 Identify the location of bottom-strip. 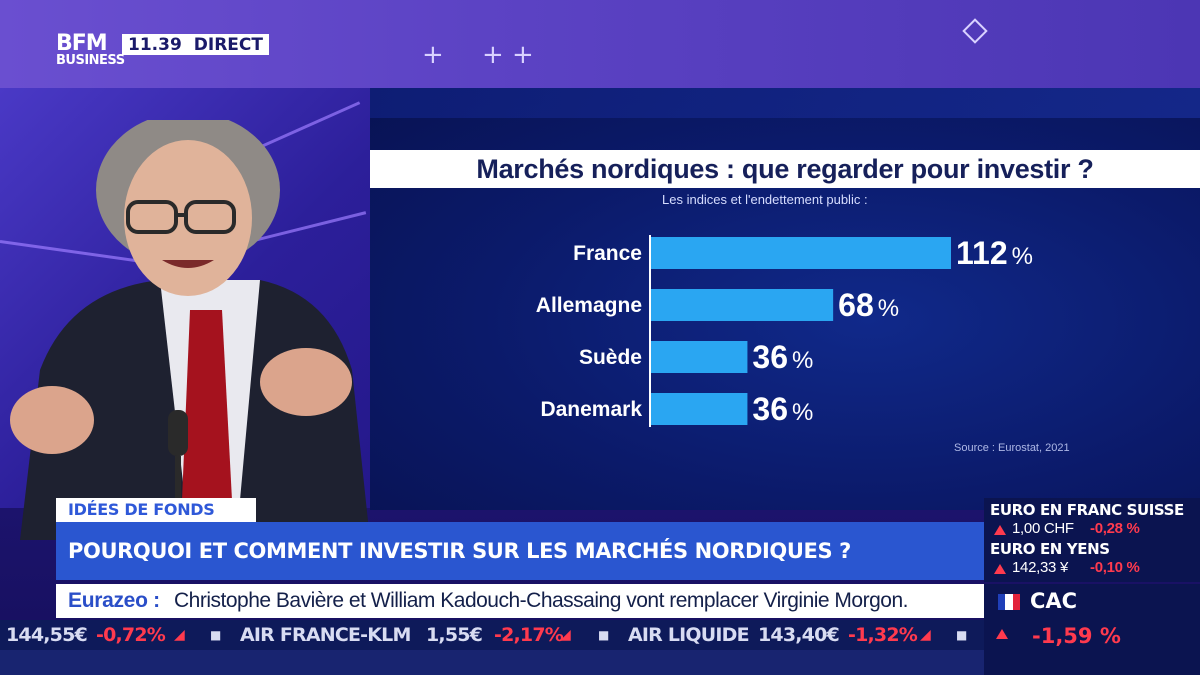
(492, 662).